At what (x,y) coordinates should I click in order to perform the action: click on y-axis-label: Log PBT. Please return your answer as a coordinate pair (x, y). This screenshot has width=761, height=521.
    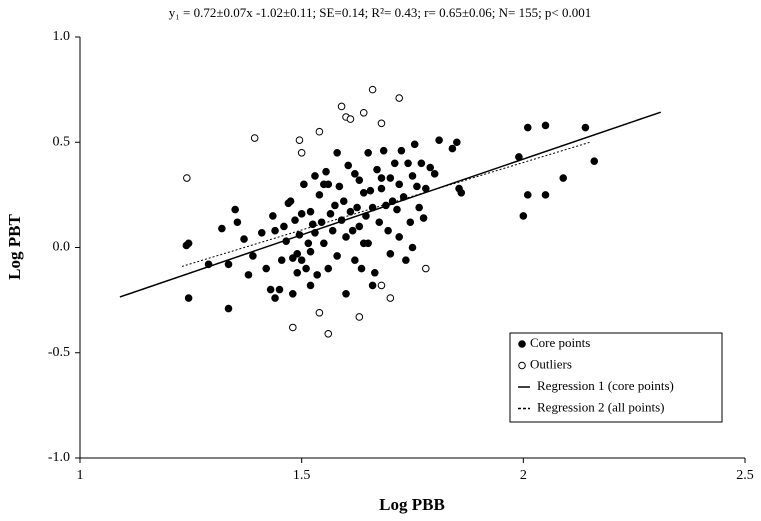
    Looking at the image, I should click on (14, 247).